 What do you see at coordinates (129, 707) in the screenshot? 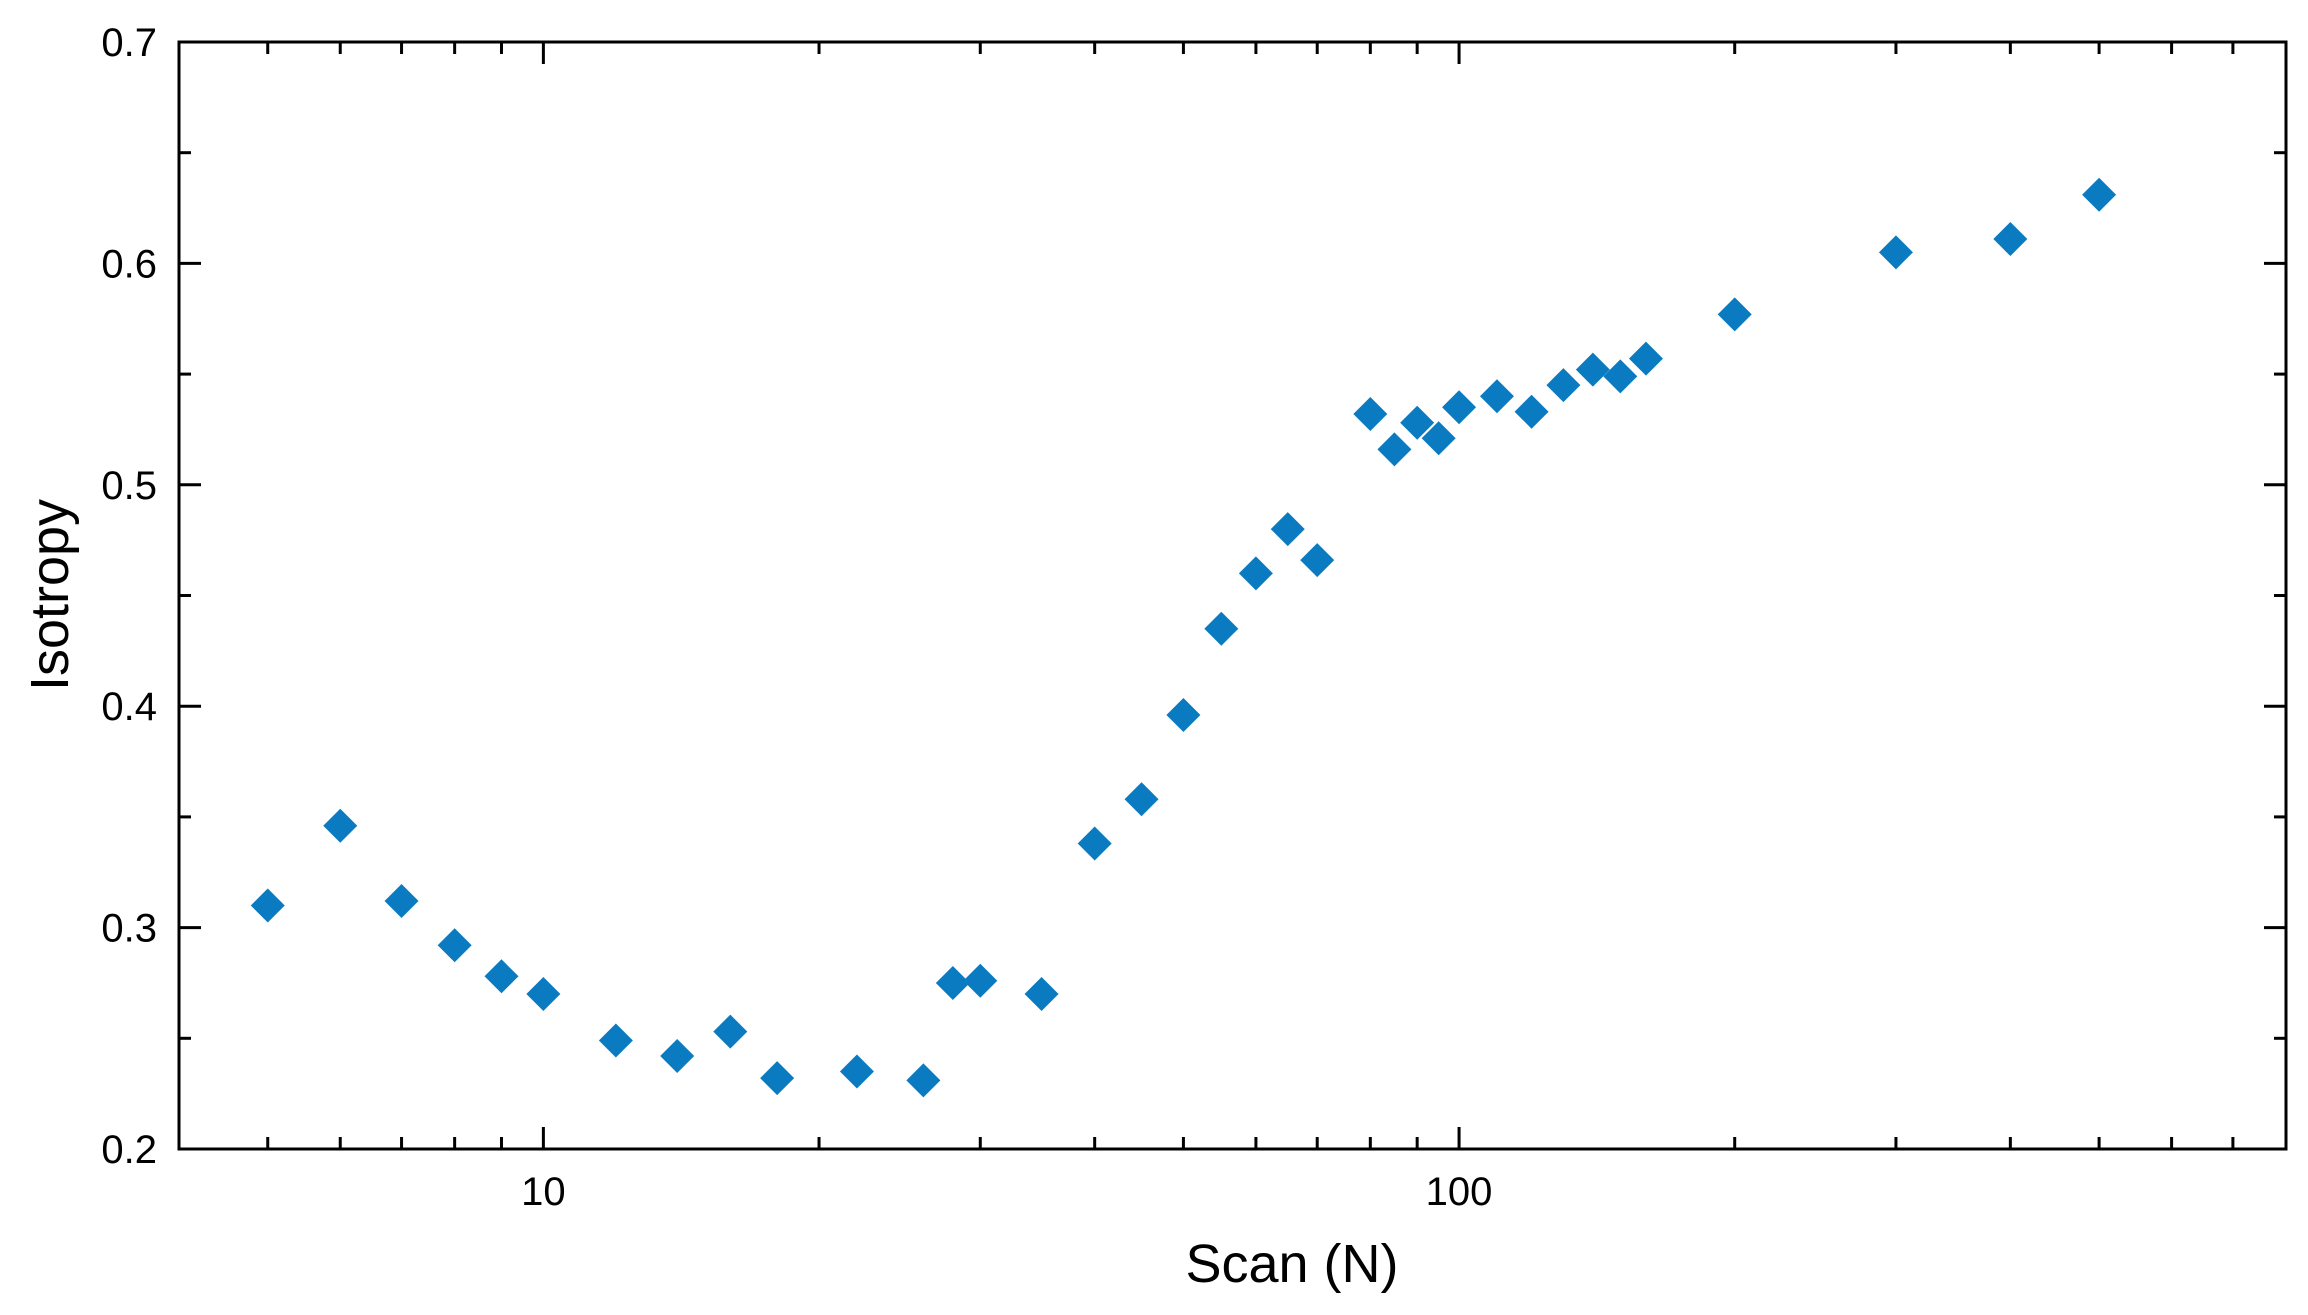
I see `y-tick-label: 0.4` at bounding box center [129, 707].